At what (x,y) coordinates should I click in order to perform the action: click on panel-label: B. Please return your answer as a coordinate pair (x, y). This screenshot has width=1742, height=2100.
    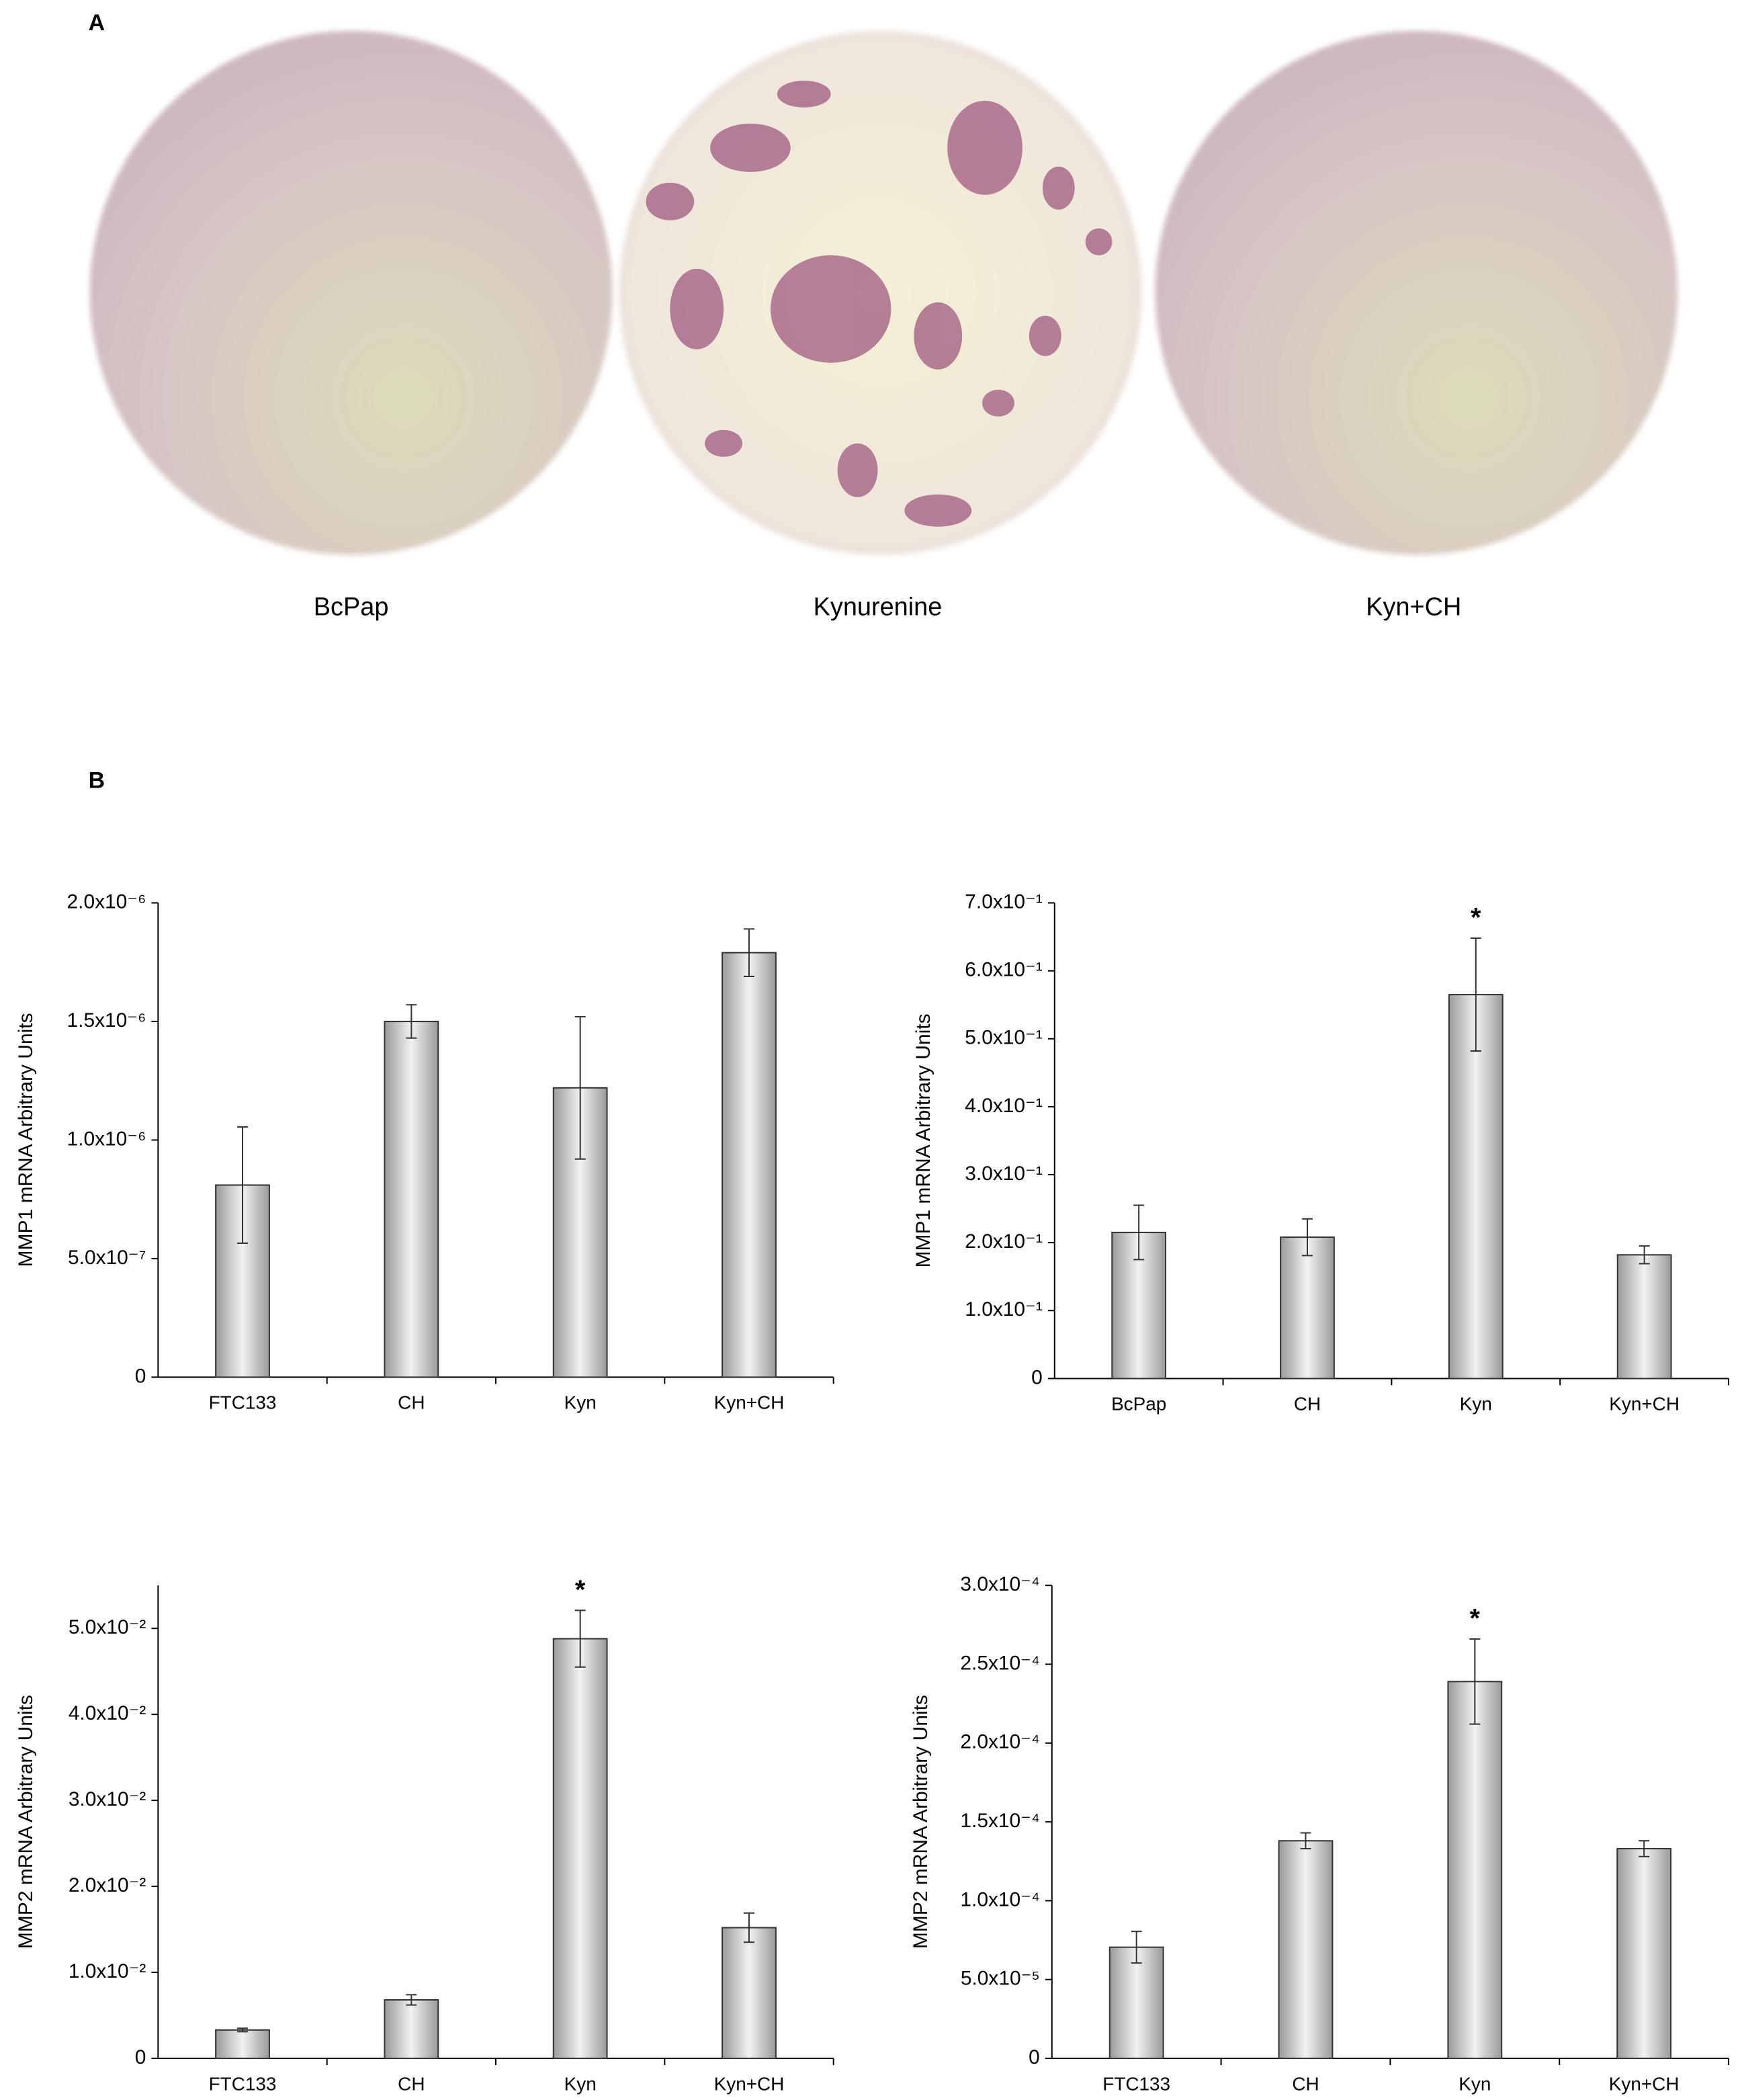
    Looking at the image, I should click on (97, 781).